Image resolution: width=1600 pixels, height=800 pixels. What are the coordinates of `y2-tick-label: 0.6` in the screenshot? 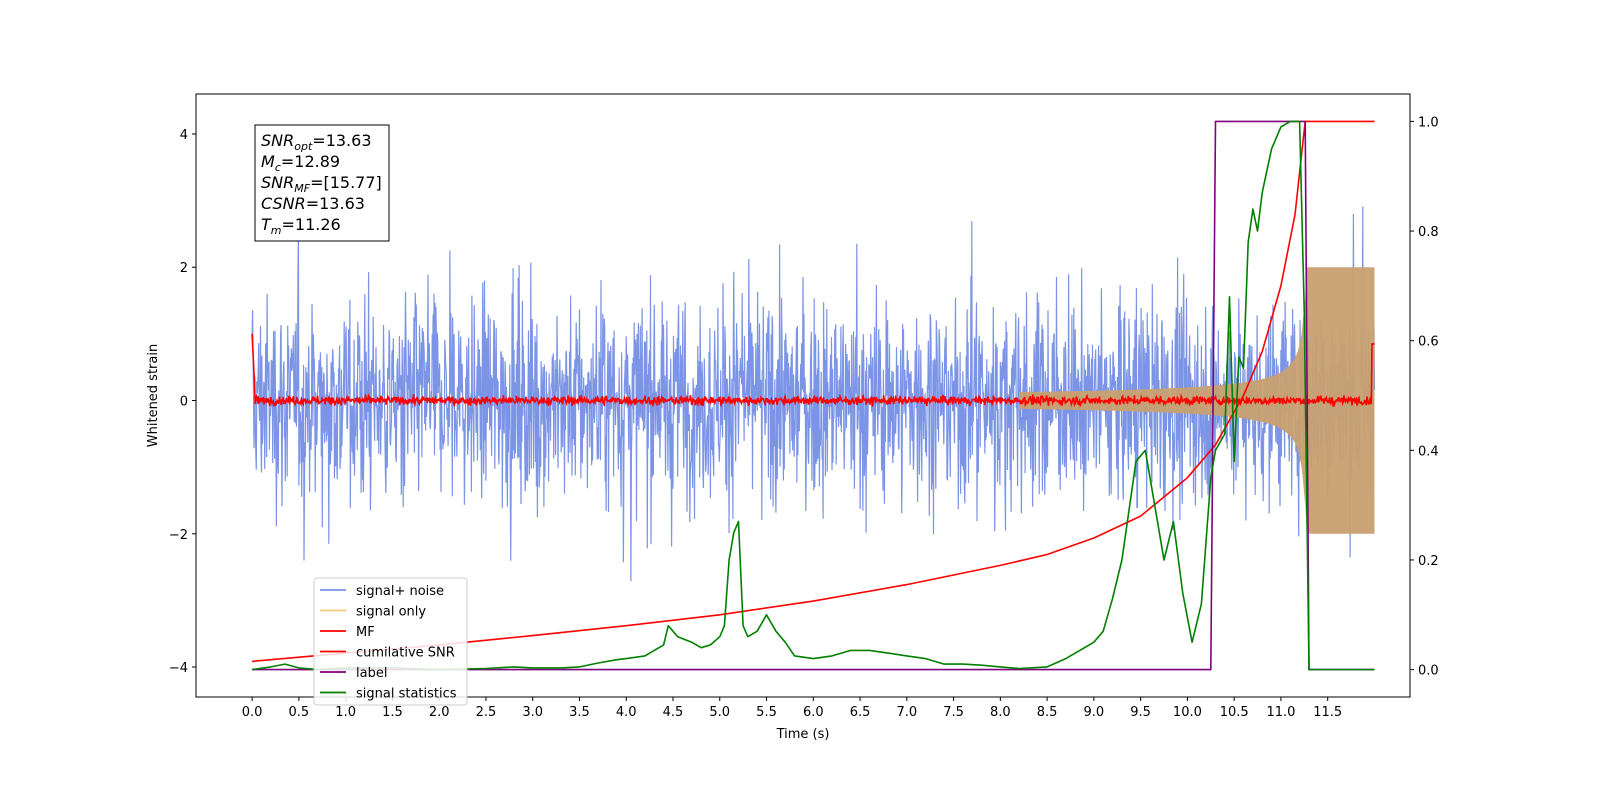 It's located at (1428, 342).